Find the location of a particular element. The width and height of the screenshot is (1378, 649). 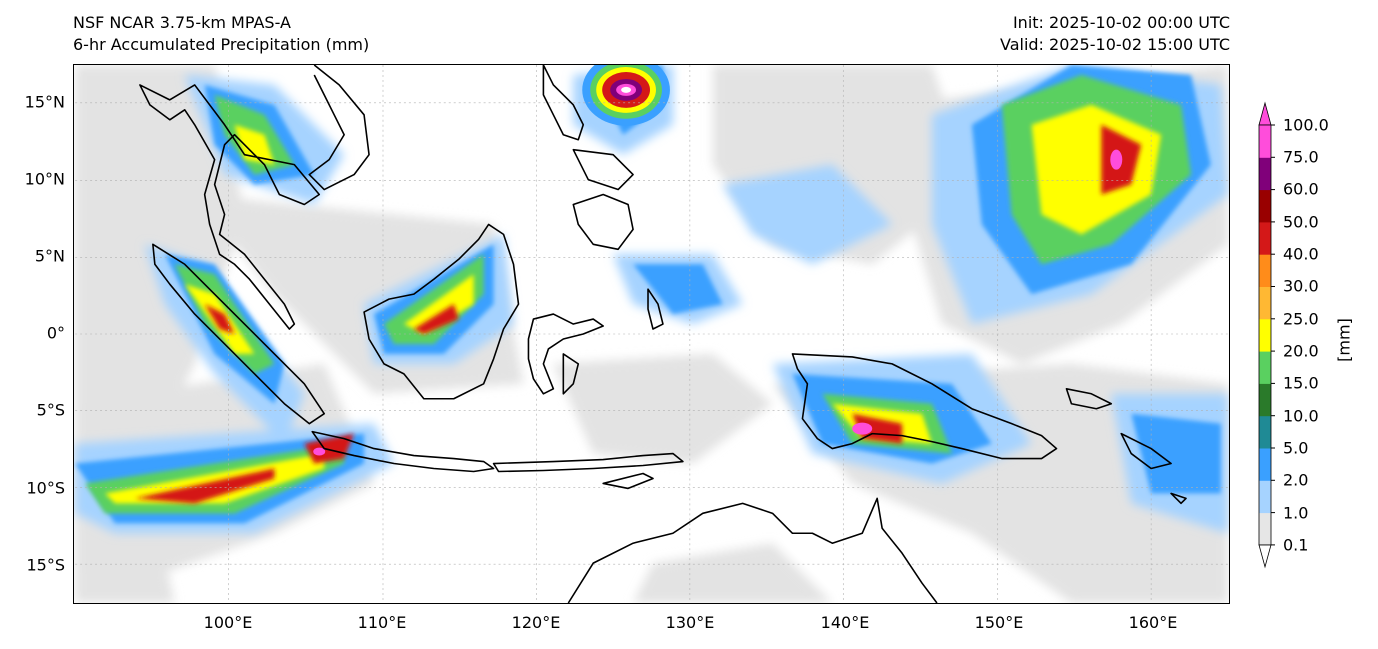

lat-tick-label: 15°S is located at coordinates (45, 565).